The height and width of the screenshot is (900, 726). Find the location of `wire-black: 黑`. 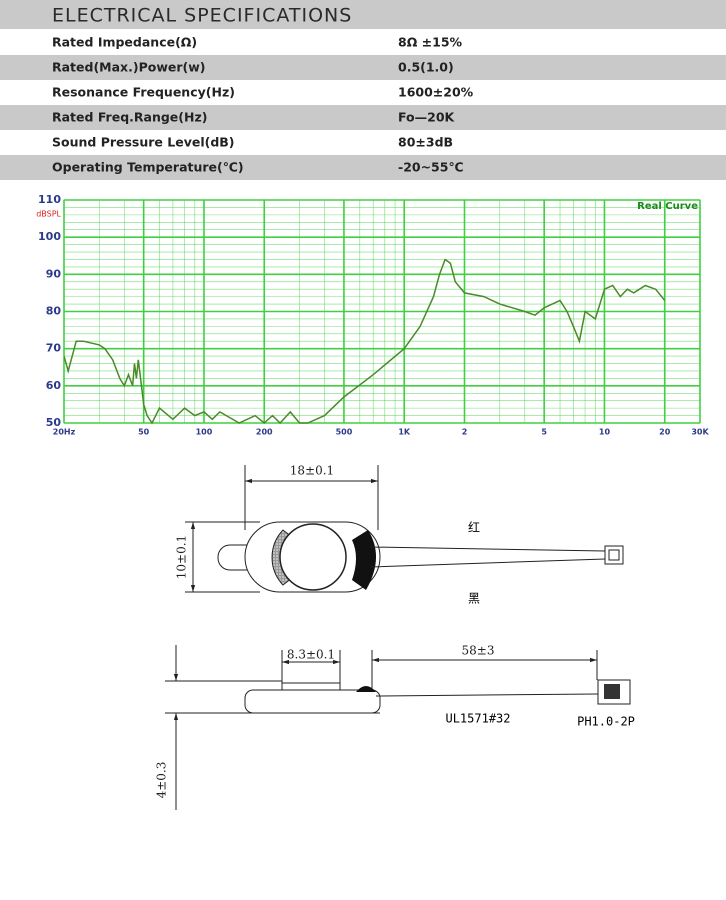

wire-black: 黑 is located at coordinates (474, 599).